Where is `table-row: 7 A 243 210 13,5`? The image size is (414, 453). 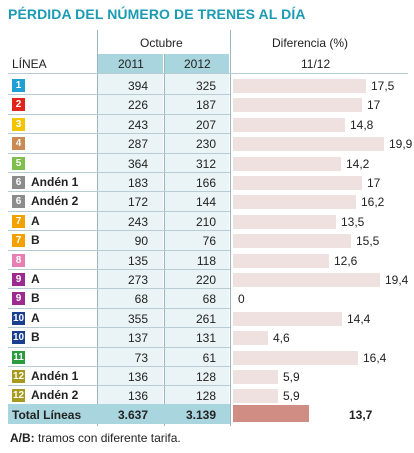
table-row: 7 A 243 210 13,5 is located at coordinates (207, 221).